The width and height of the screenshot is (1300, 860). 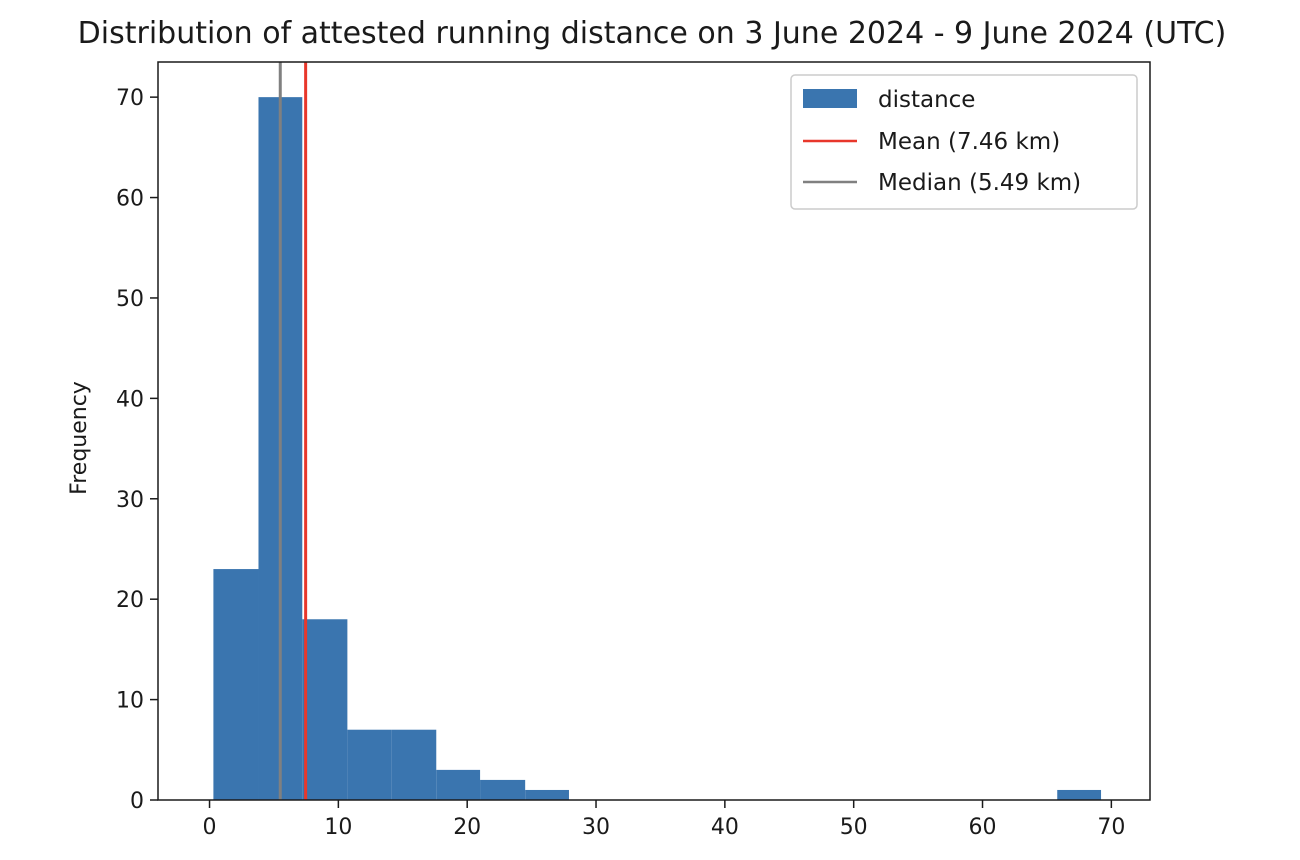 What do you see at coordinates (130, 399) in the screenshot?
I see `y-tick-label: 40` at bounding box center [130, 399].